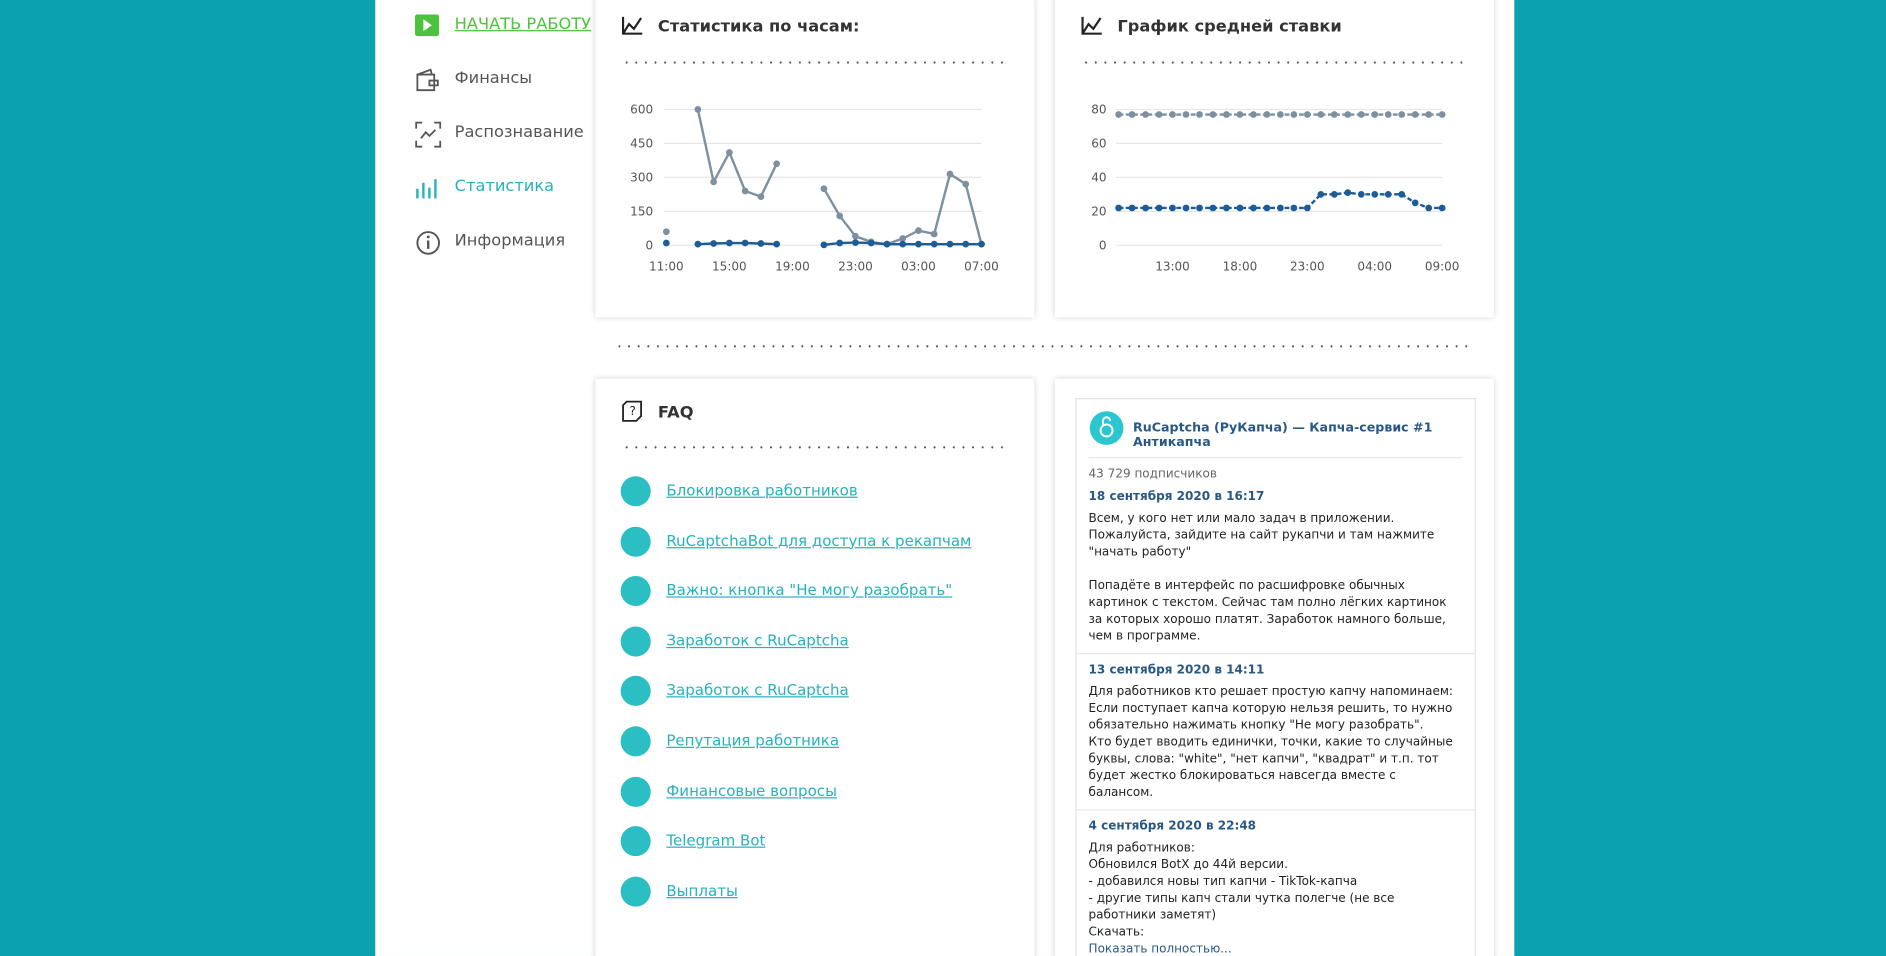 The width and height of the screenshot is (1886, 956). Describe the element at coordinates (510, 240) in the screenshot. I see `menu-info: Информация` at that location.